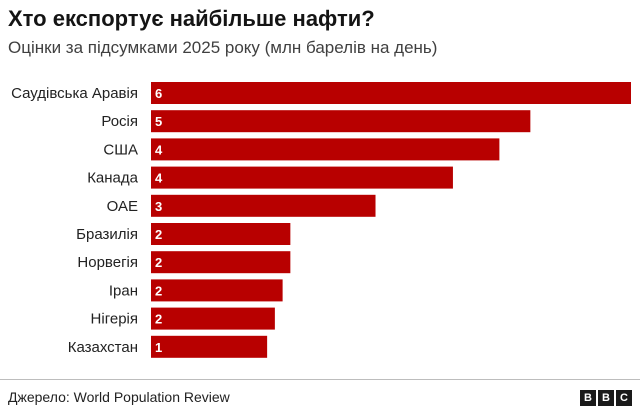 This screenshot has height=410, width=640. What do you see at coordinates (122, 206) in the screenshot?
I see `category-label: ОАЕ` at bounding box center [122, 206].